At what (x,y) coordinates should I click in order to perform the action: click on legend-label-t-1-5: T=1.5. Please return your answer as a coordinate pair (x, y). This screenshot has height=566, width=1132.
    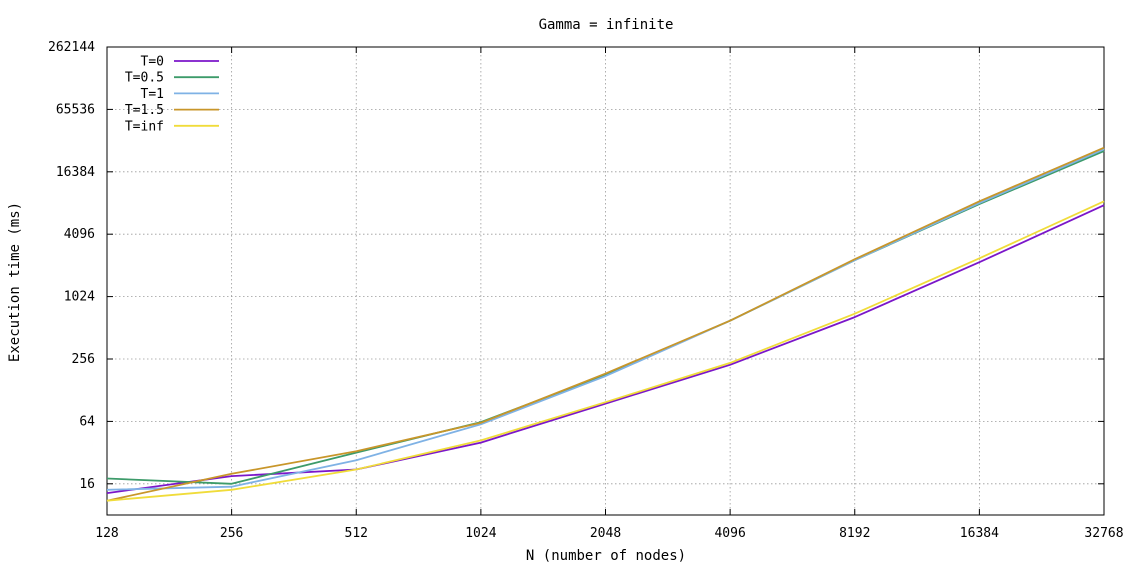
    Looking at the image, I should click on (144, 110).